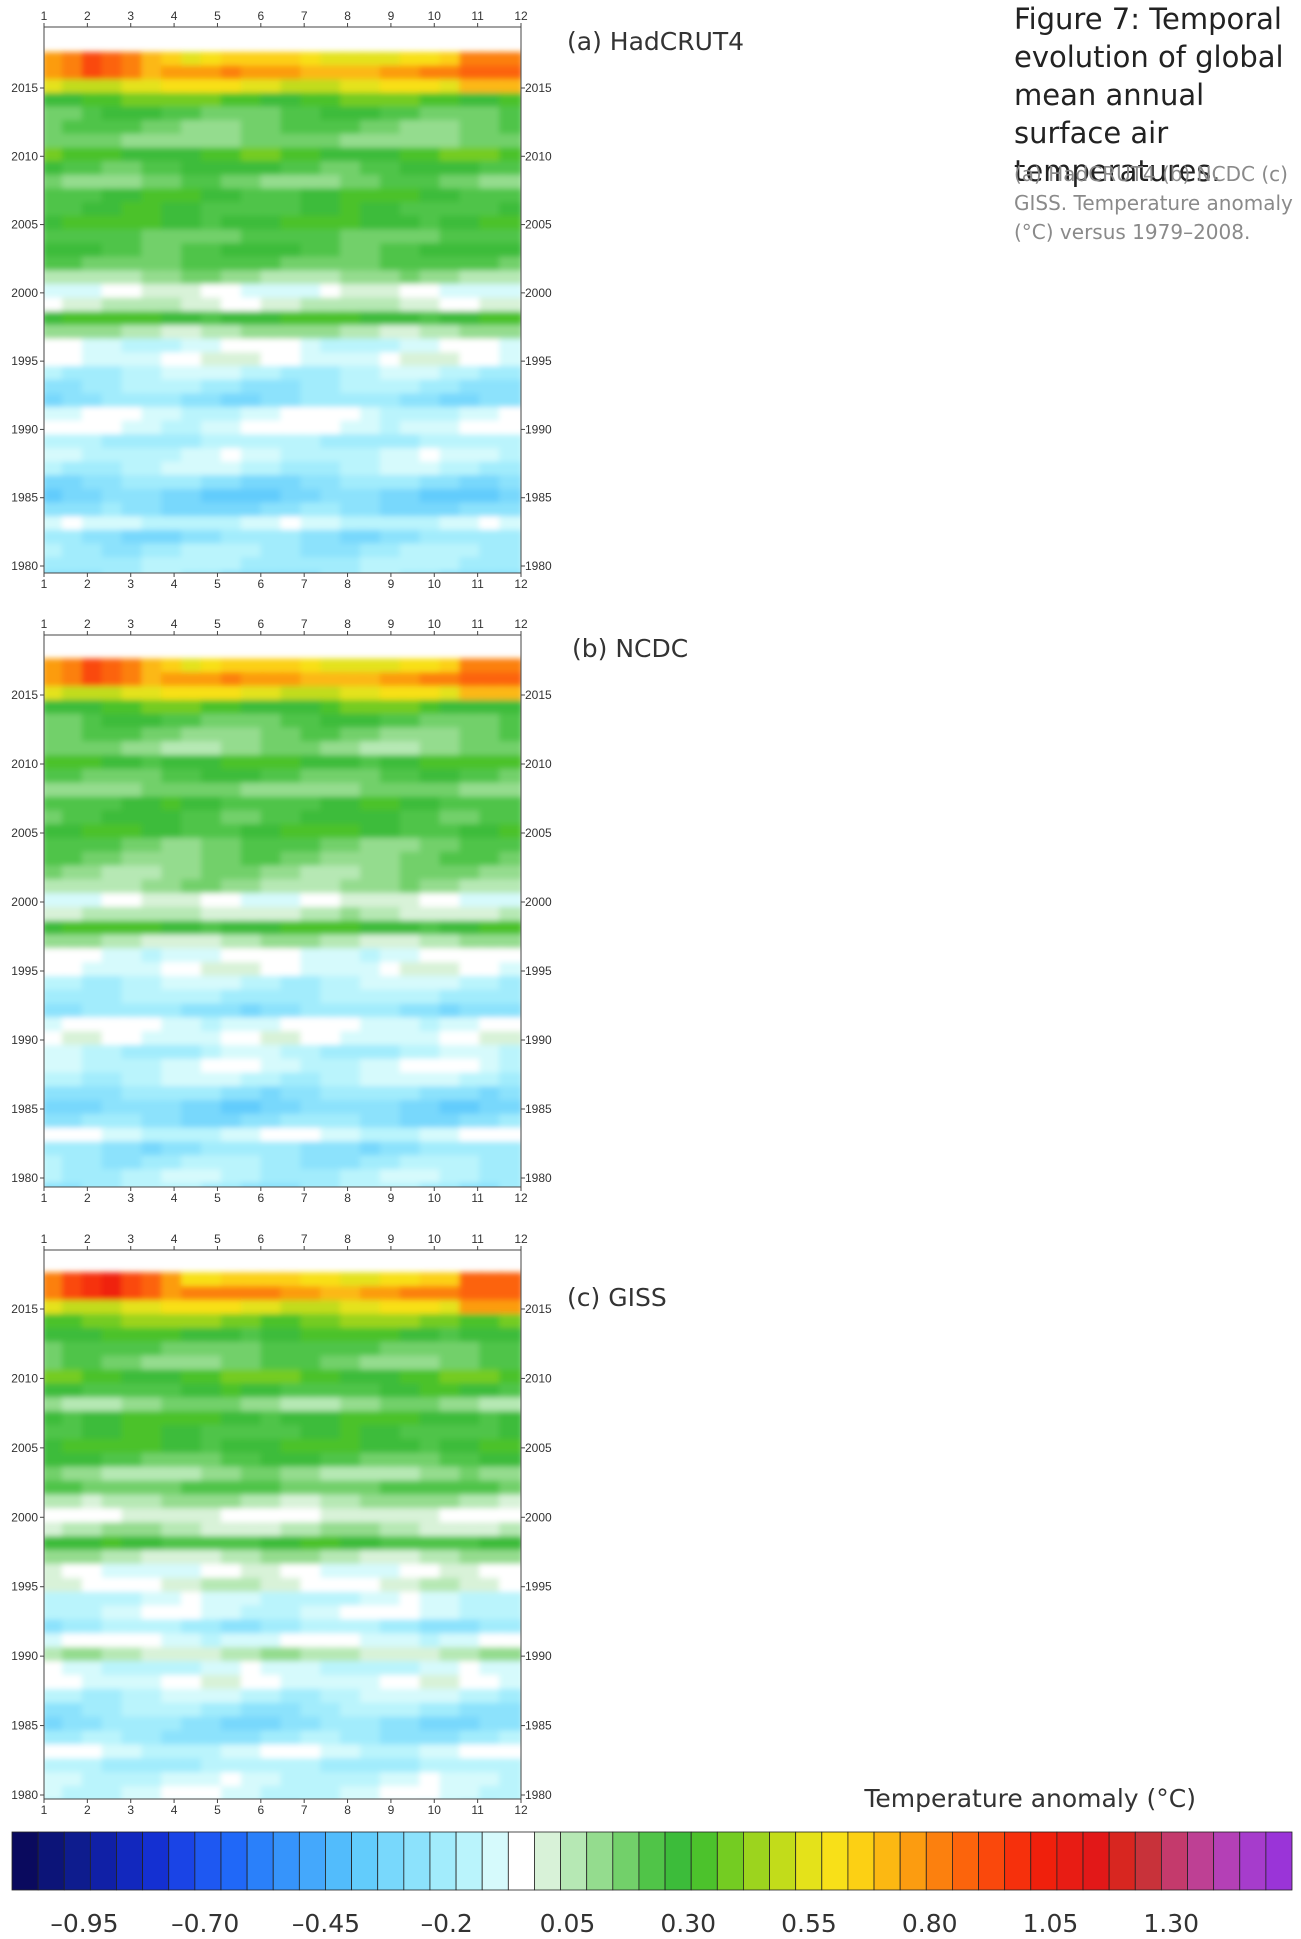 This screenshot has height=1939, width=1301. I want to click on x-tick-label-top: 5, so click(217, 16).